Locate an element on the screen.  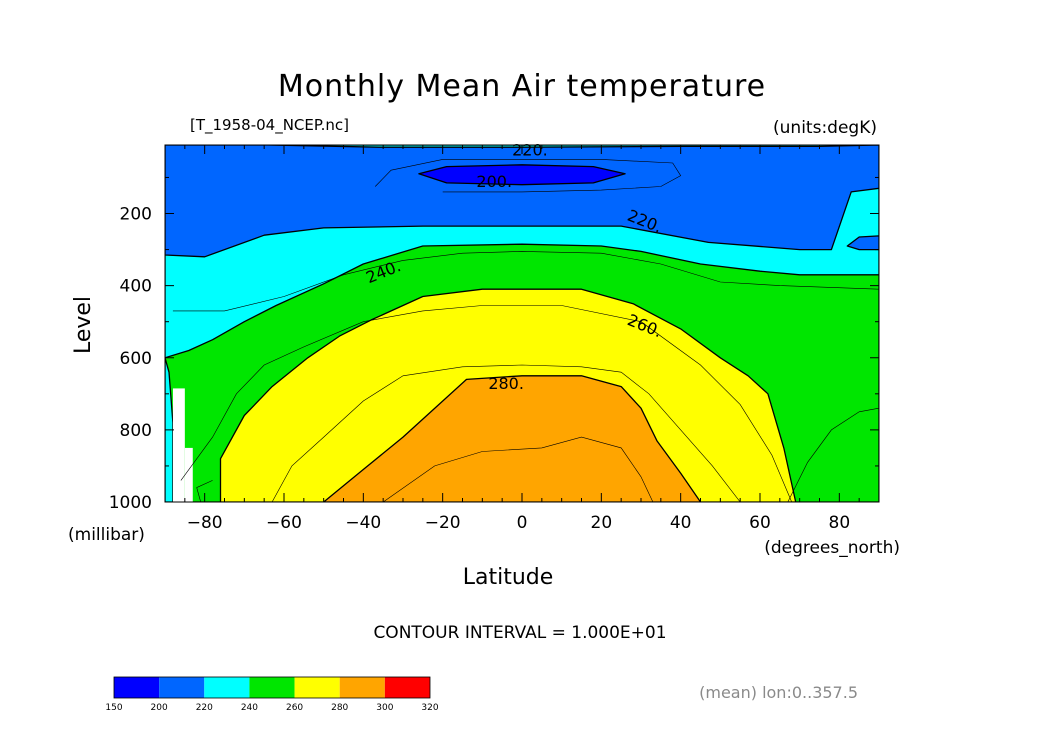
colorbar-tick-label: 220 is located at coordinates (204, 708).